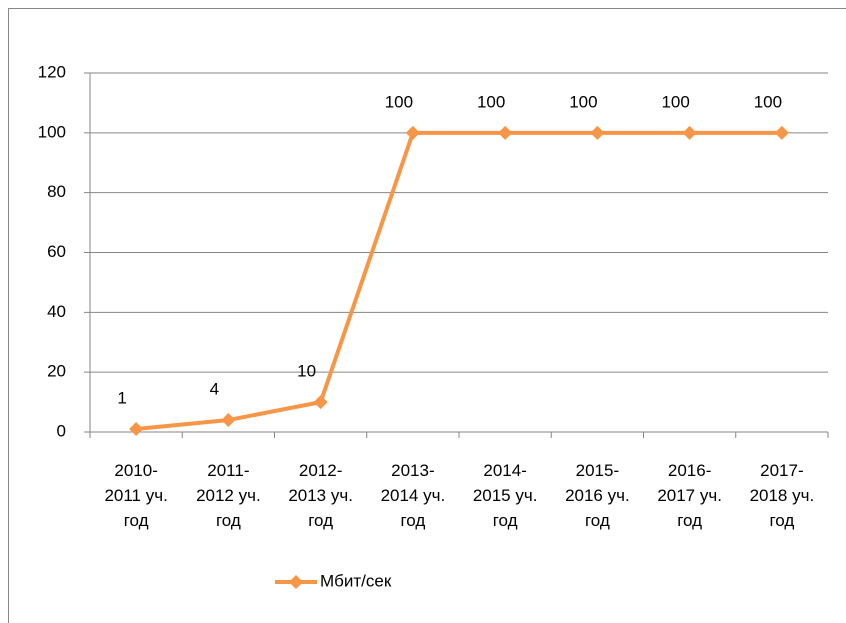 The image size is (846, 623). I want to click on y-tick-label: 100, so click(52, 131).